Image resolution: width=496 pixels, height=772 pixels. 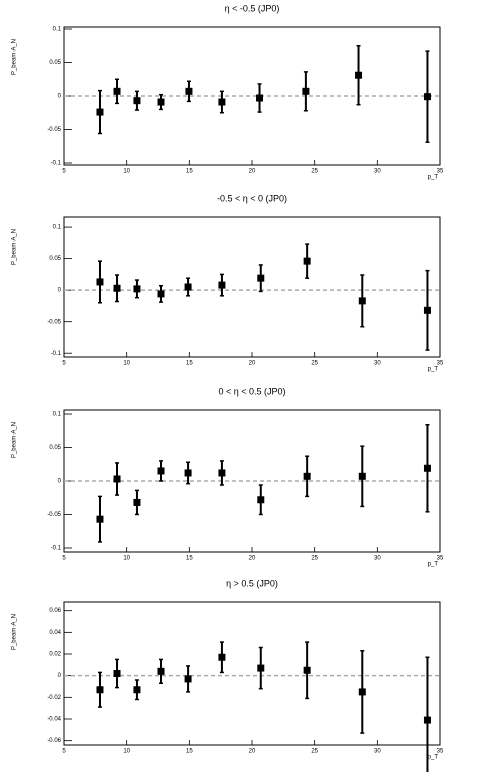 What do you see at coordinates (55, 633) in the screenshot?
I see `y-tick-label: 0.04` at bounding box center [55, 633].